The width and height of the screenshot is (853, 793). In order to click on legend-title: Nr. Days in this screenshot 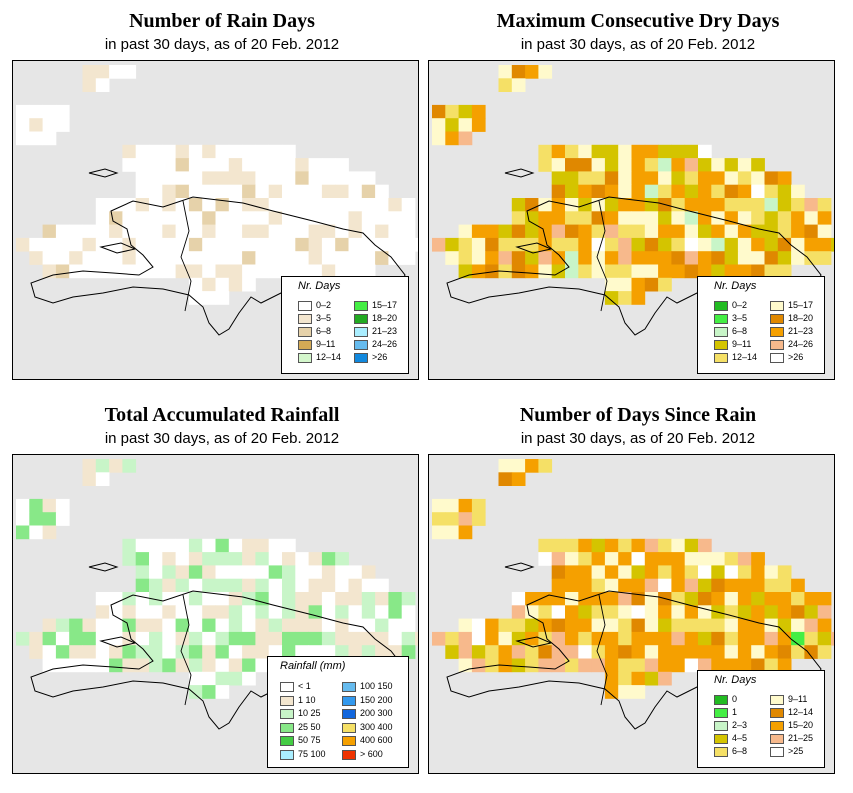, I will do `click(735, 286)`.